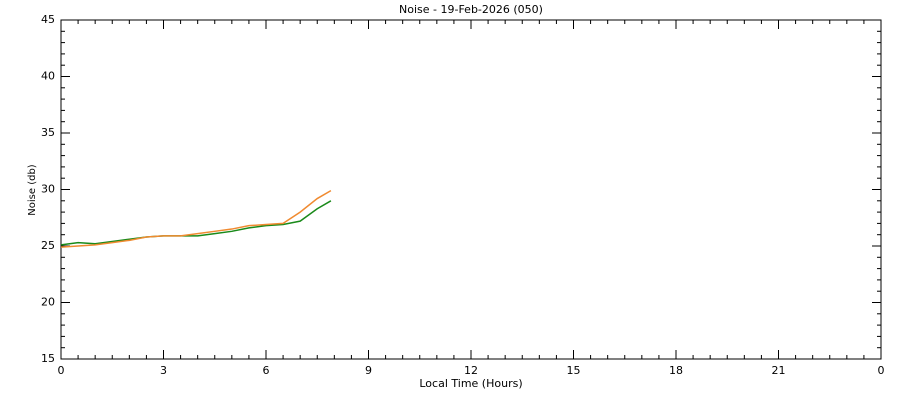  I want to click on y-axis-label: Noise (db), so click(32, 190).